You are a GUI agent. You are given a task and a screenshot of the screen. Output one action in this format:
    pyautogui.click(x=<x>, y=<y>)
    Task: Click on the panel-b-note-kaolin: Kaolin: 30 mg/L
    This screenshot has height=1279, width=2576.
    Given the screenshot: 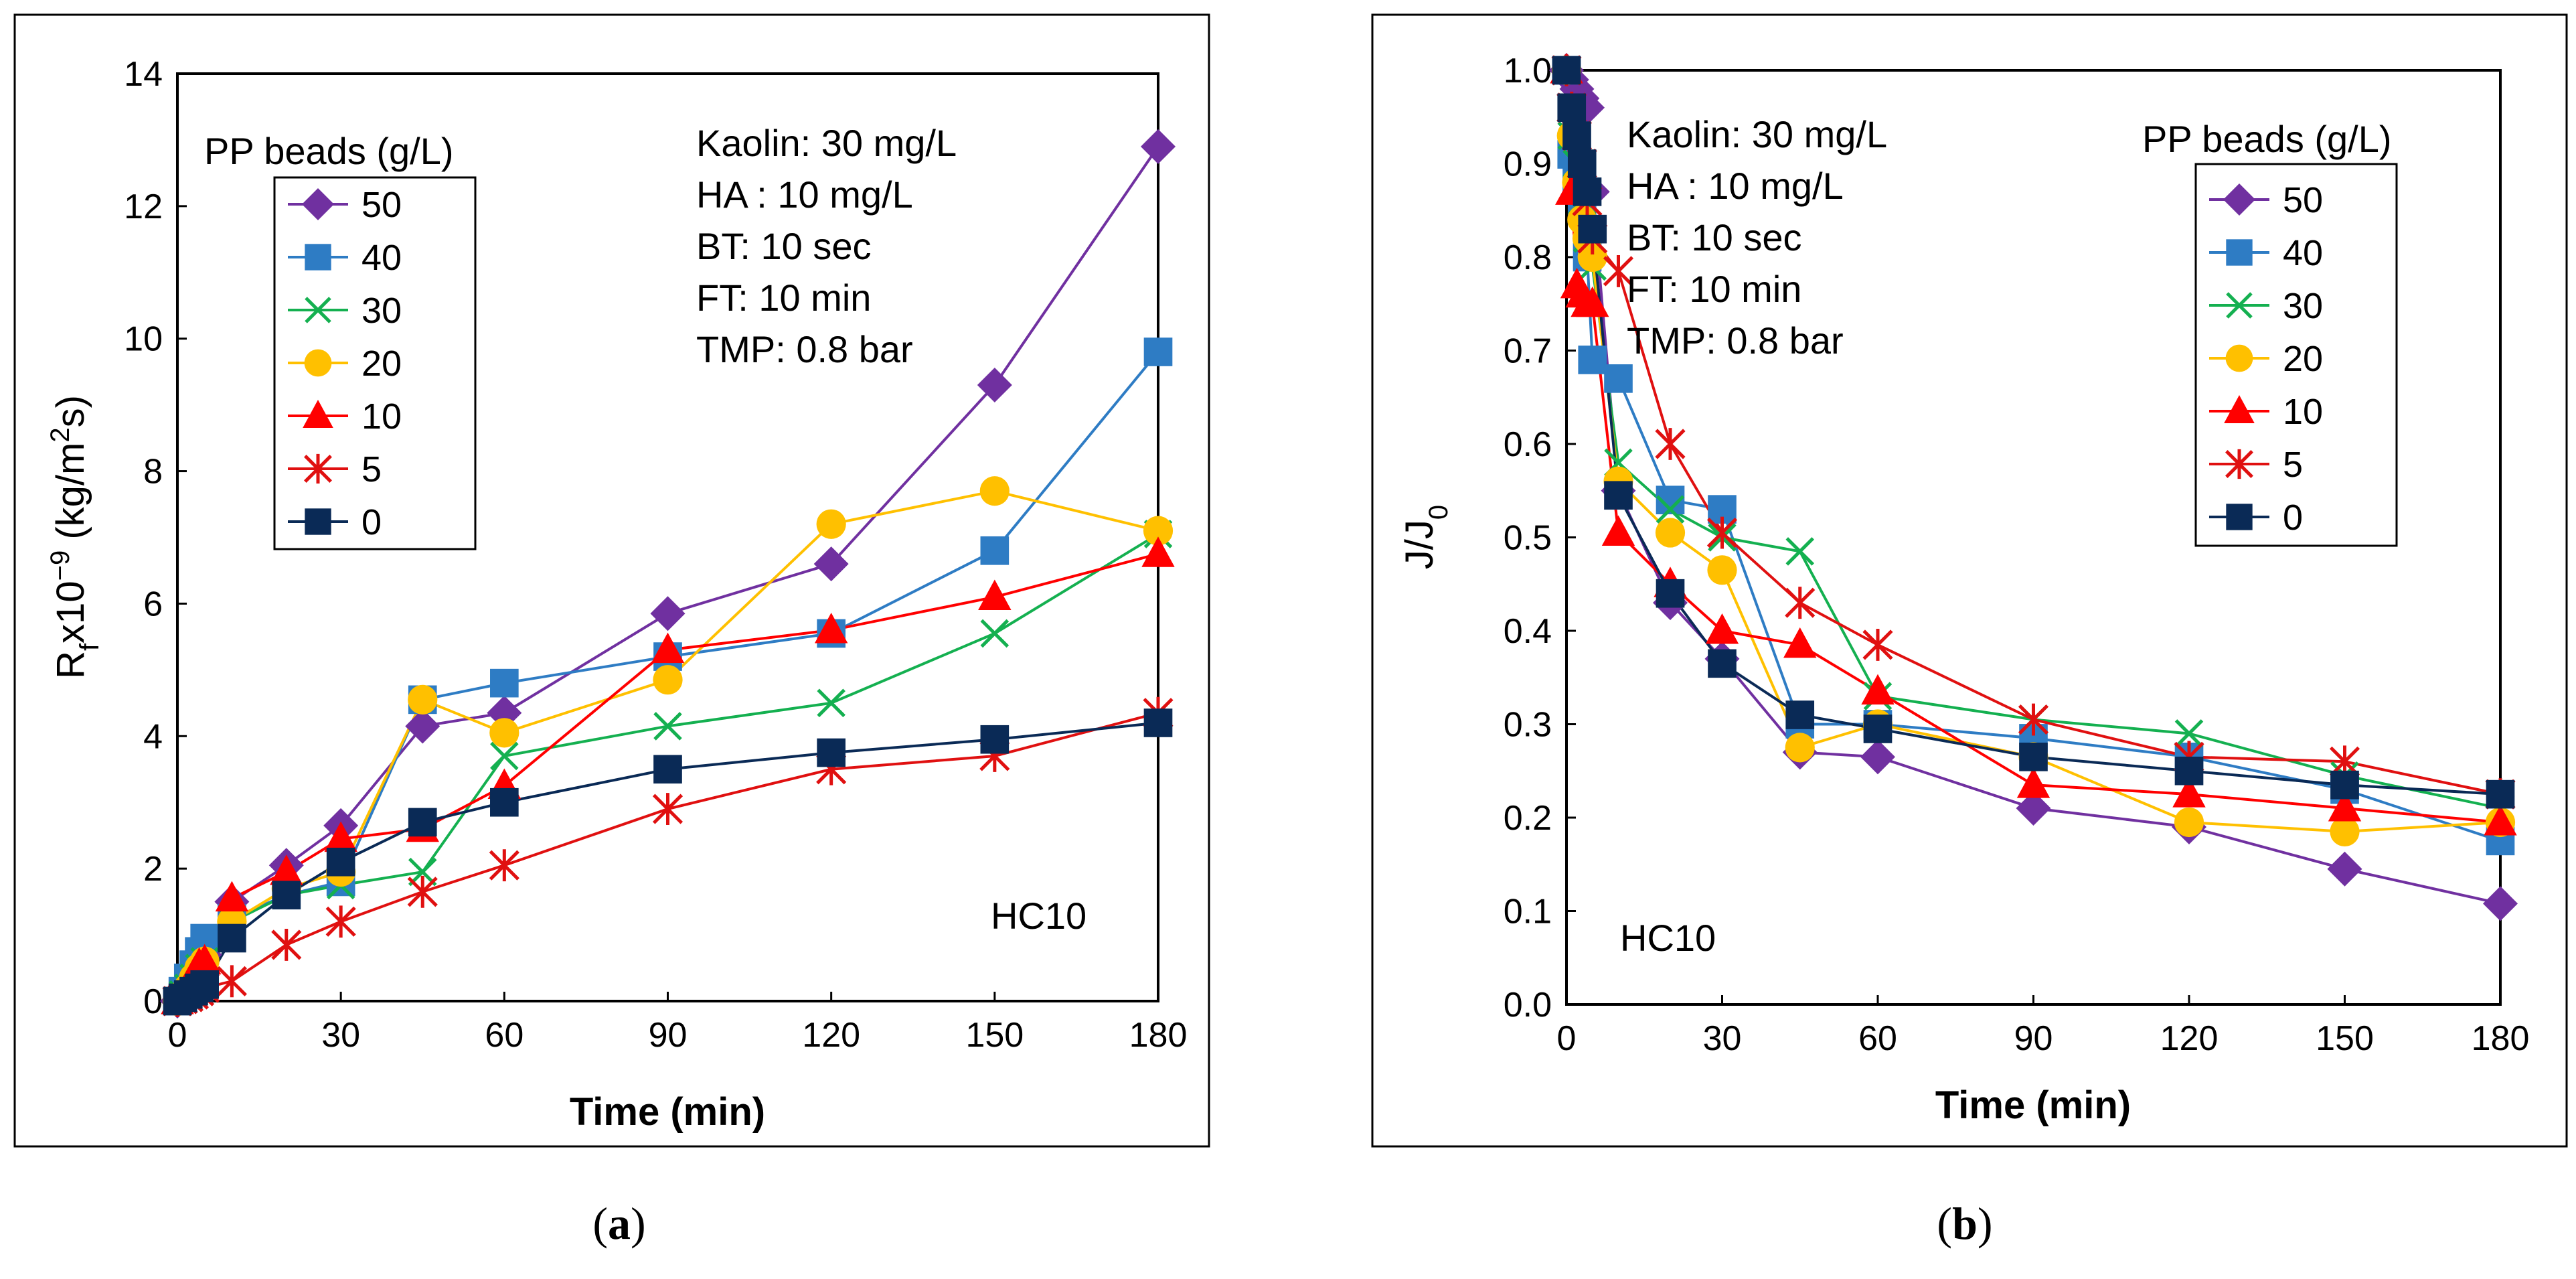 What is the action you would take?
    pyautogui.click(x=1757, y=134)
    